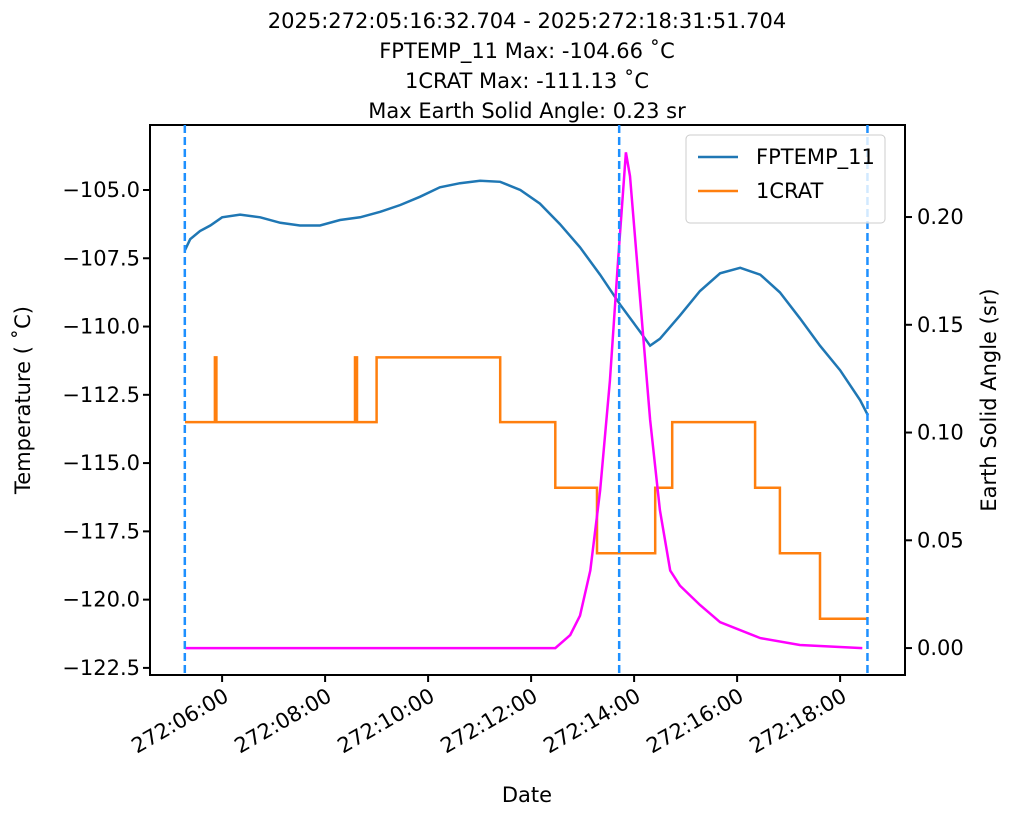 The width and height of the screenshot is (1011, 815). What do you see at coordinates (101, 463) in the screenshot?
I see `y-tick-label: −115.0` at bounding box center [101, 463].